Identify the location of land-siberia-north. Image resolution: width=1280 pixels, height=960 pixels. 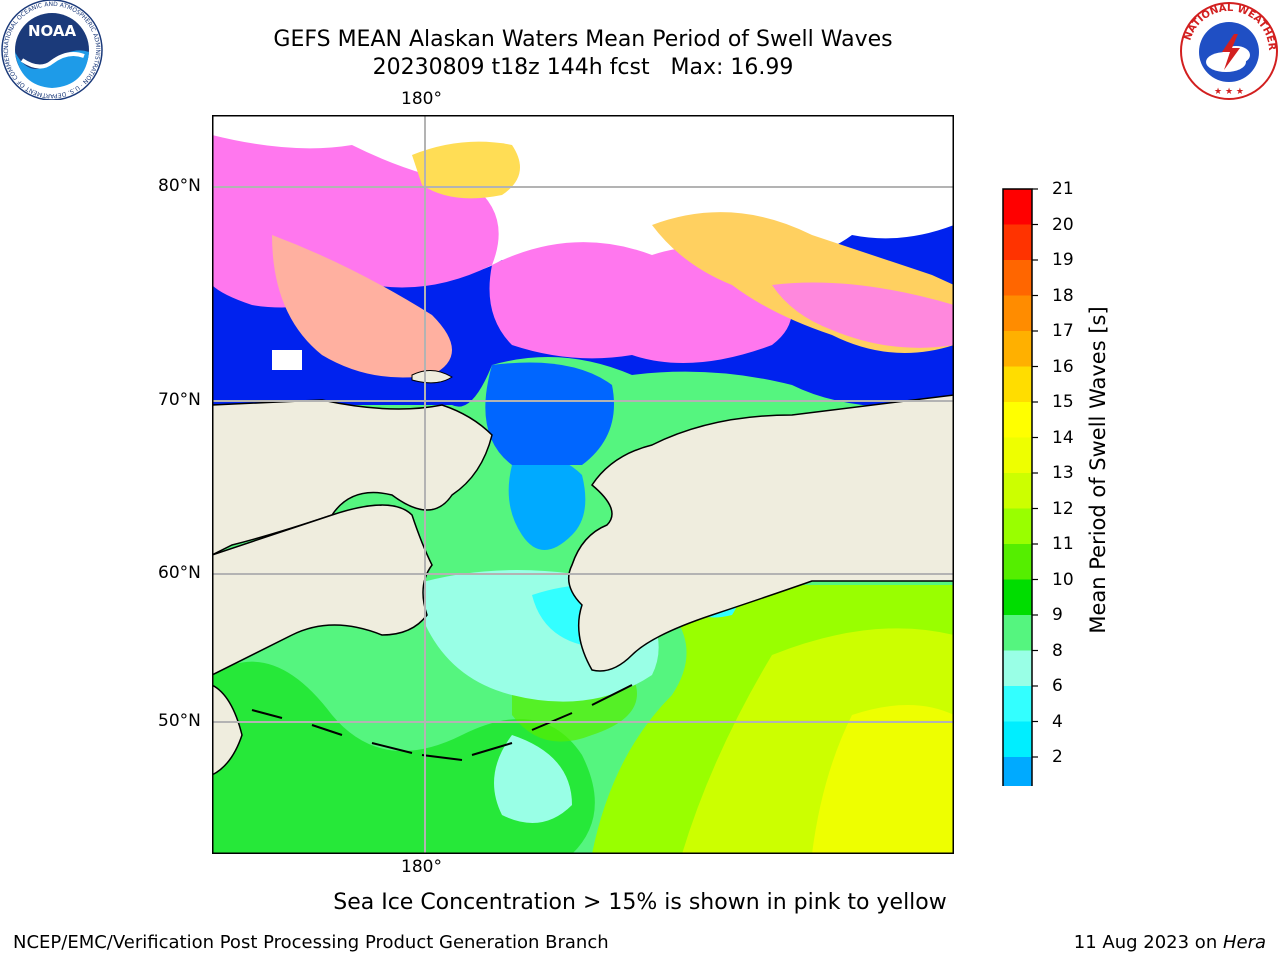
(352, 477).